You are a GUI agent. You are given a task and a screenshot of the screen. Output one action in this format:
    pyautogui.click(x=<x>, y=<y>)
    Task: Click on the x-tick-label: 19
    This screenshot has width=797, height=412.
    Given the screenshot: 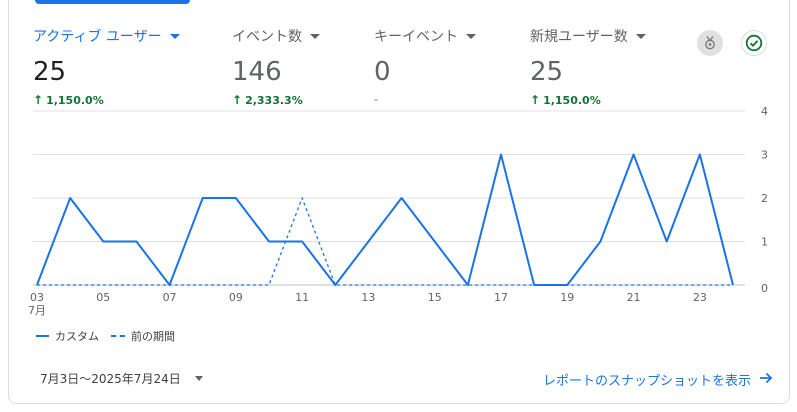 What is the action you would take?
    pyautogui.click(x=567, y=297)
    